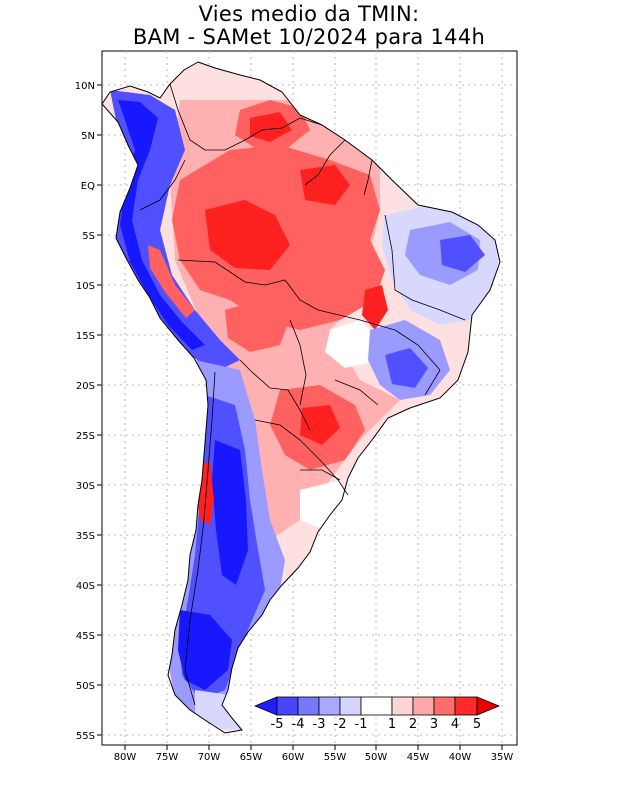 The image size is (618, 800). Describe the element at coordinates (277, 724) in the screenshot. I see `colorbar-label: -5` at that location.